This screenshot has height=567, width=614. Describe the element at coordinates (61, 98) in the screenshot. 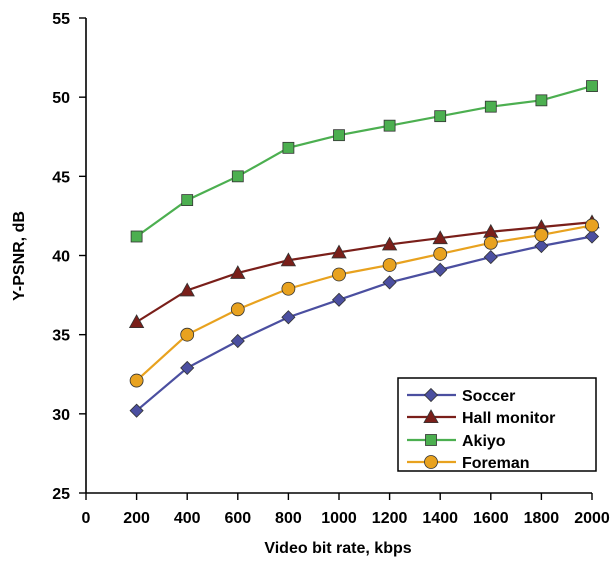

I see `y-tick-label: 50` at that location.